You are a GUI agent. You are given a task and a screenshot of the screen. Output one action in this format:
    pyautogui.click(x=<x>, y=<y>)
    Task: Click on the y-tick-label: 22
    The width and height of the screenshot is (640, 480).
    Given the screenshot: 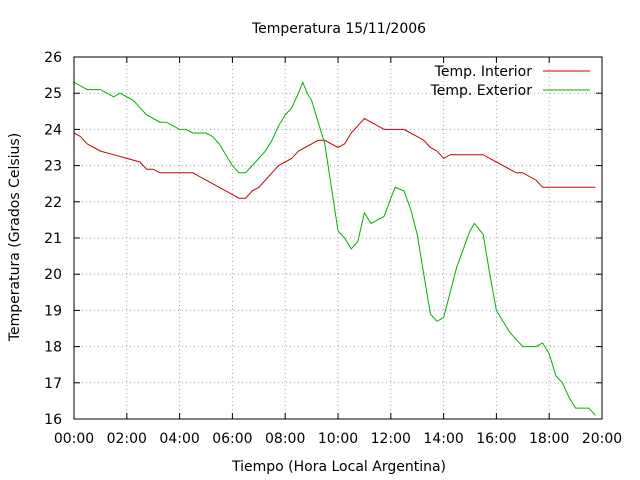 What is the action you would take?
    pyautogui.click(x=53, y=203)
    